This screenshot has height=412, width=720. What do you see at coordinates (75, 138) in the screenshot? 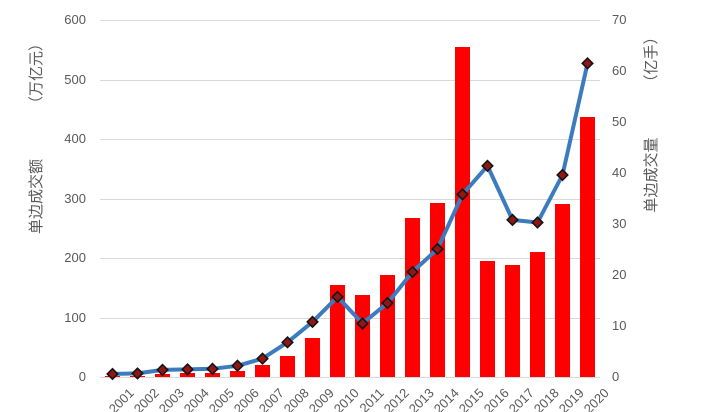
I see `left-axis-tick-400: 400` at bounding box center [75, 138].